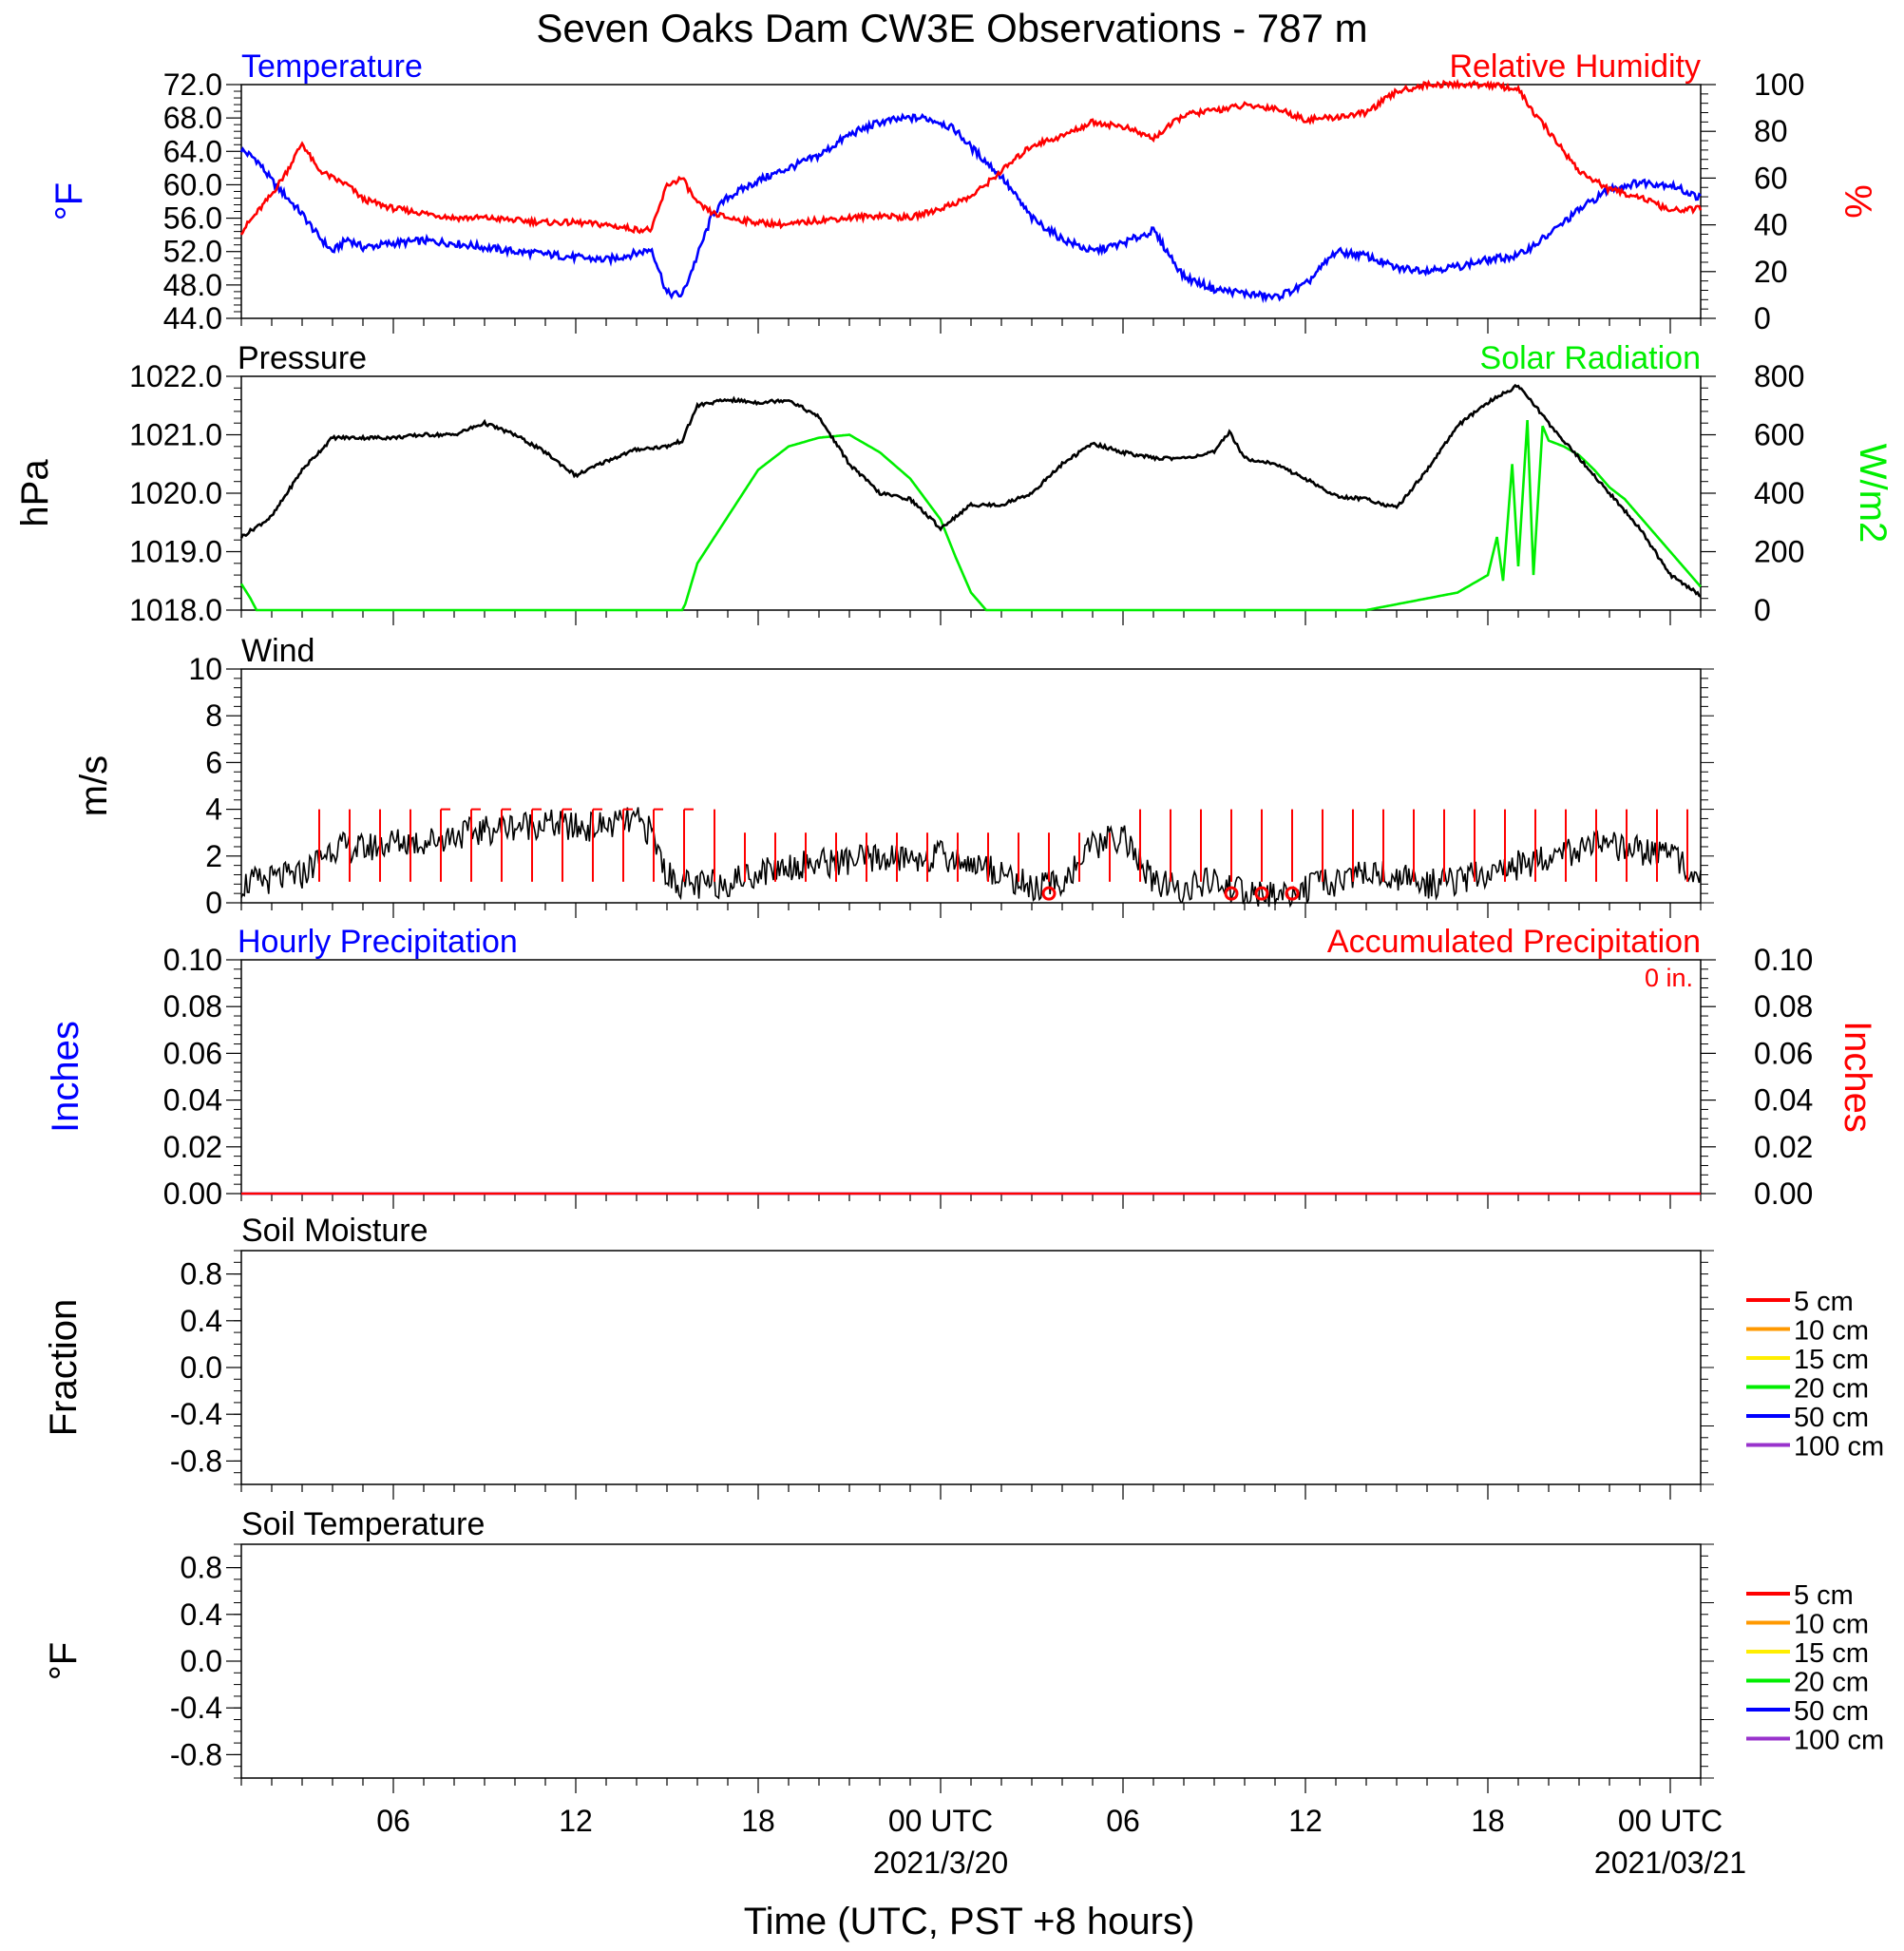 The image size is (1904, 1951). I want to click on y-tick-label-left: 1021.0, so click(176, 435).